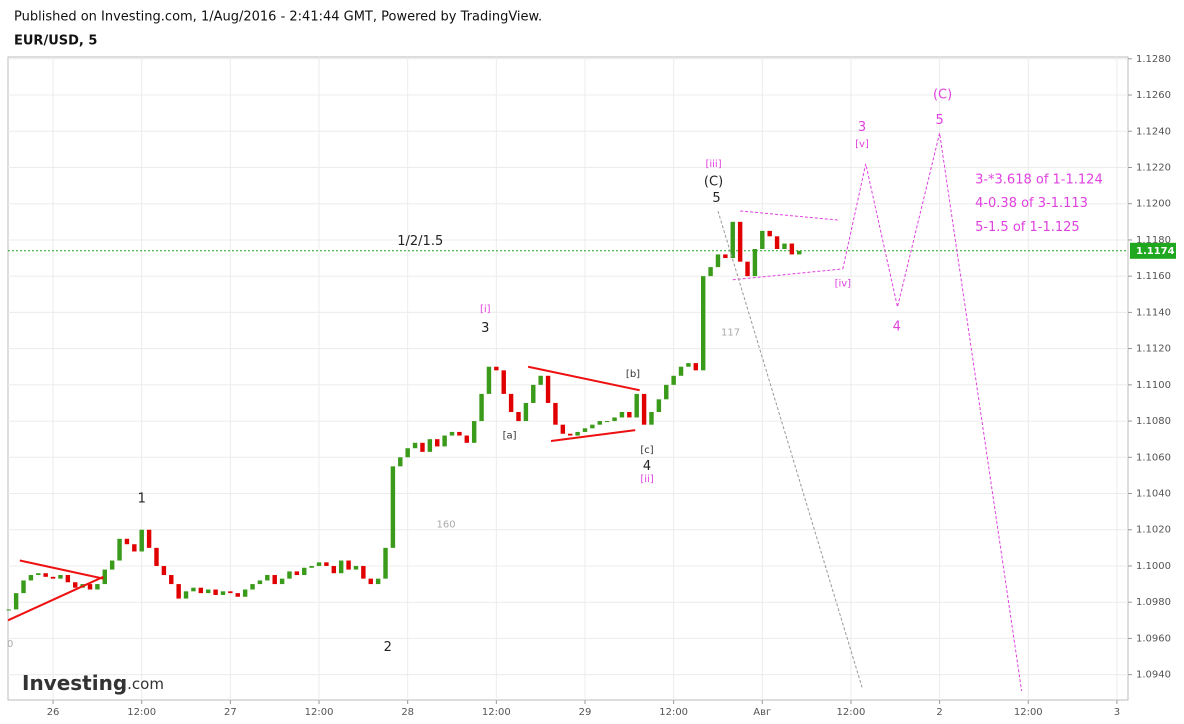 Image resolution: width=1184 pixels, height=724 pixels. What do you see at coordinates (53, 712) in the screenshot?
I see `x-tick-label: 26` at bounding box center [53, 712].